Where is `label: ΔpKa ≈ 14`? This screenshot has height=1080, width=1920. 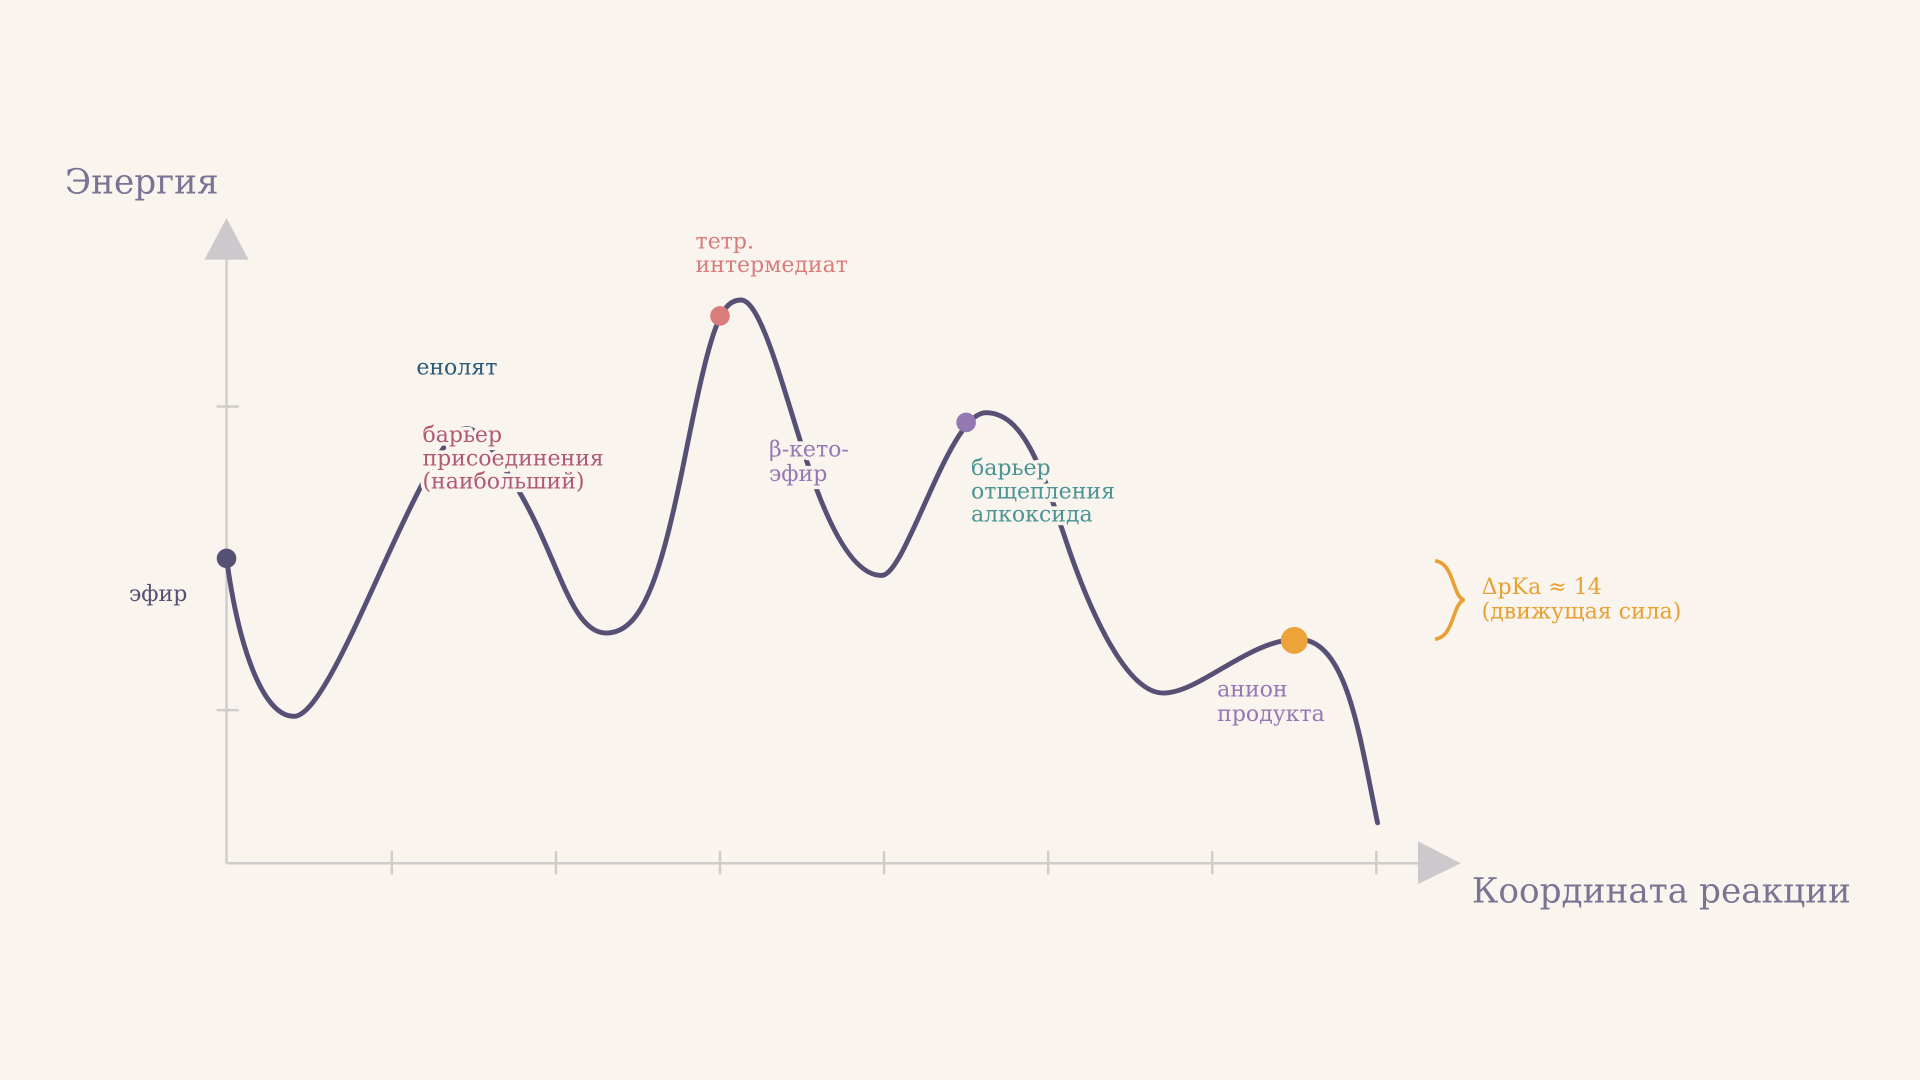 label: ΔpKa ≈ 14 is located at coordinates (1542, 587).